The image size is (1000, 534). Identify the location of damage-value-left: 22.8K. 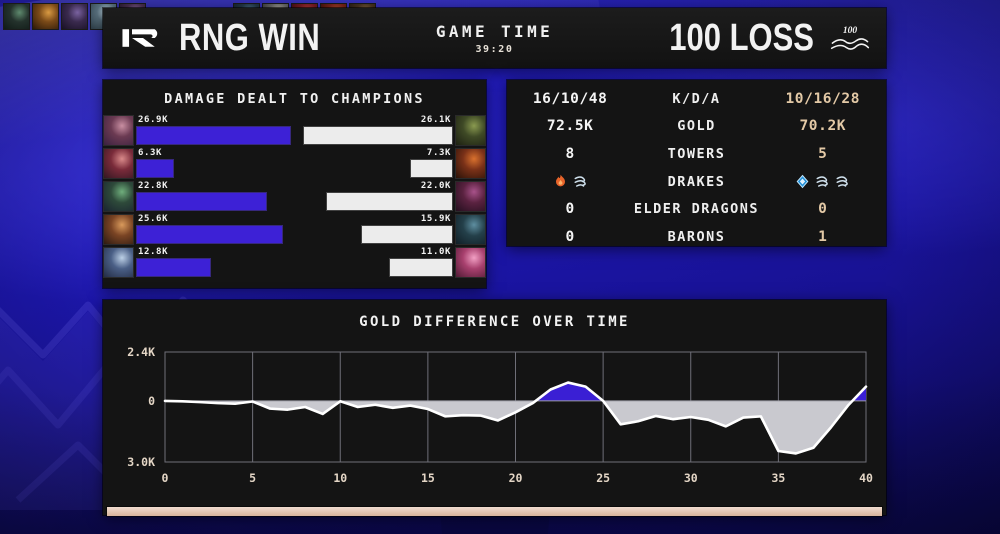
(153, 186).